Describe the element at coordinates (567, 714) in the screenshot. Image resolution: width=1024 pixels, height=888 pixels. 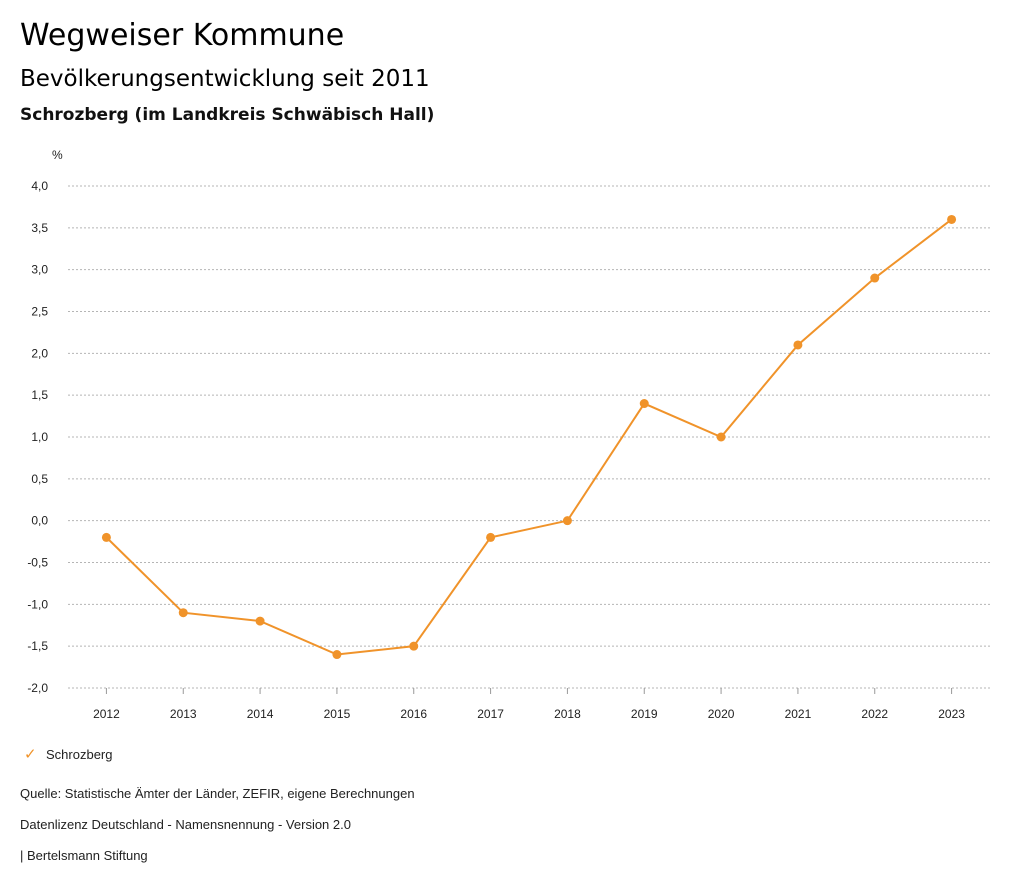
I see `x-tick-label: 2018` at that location.